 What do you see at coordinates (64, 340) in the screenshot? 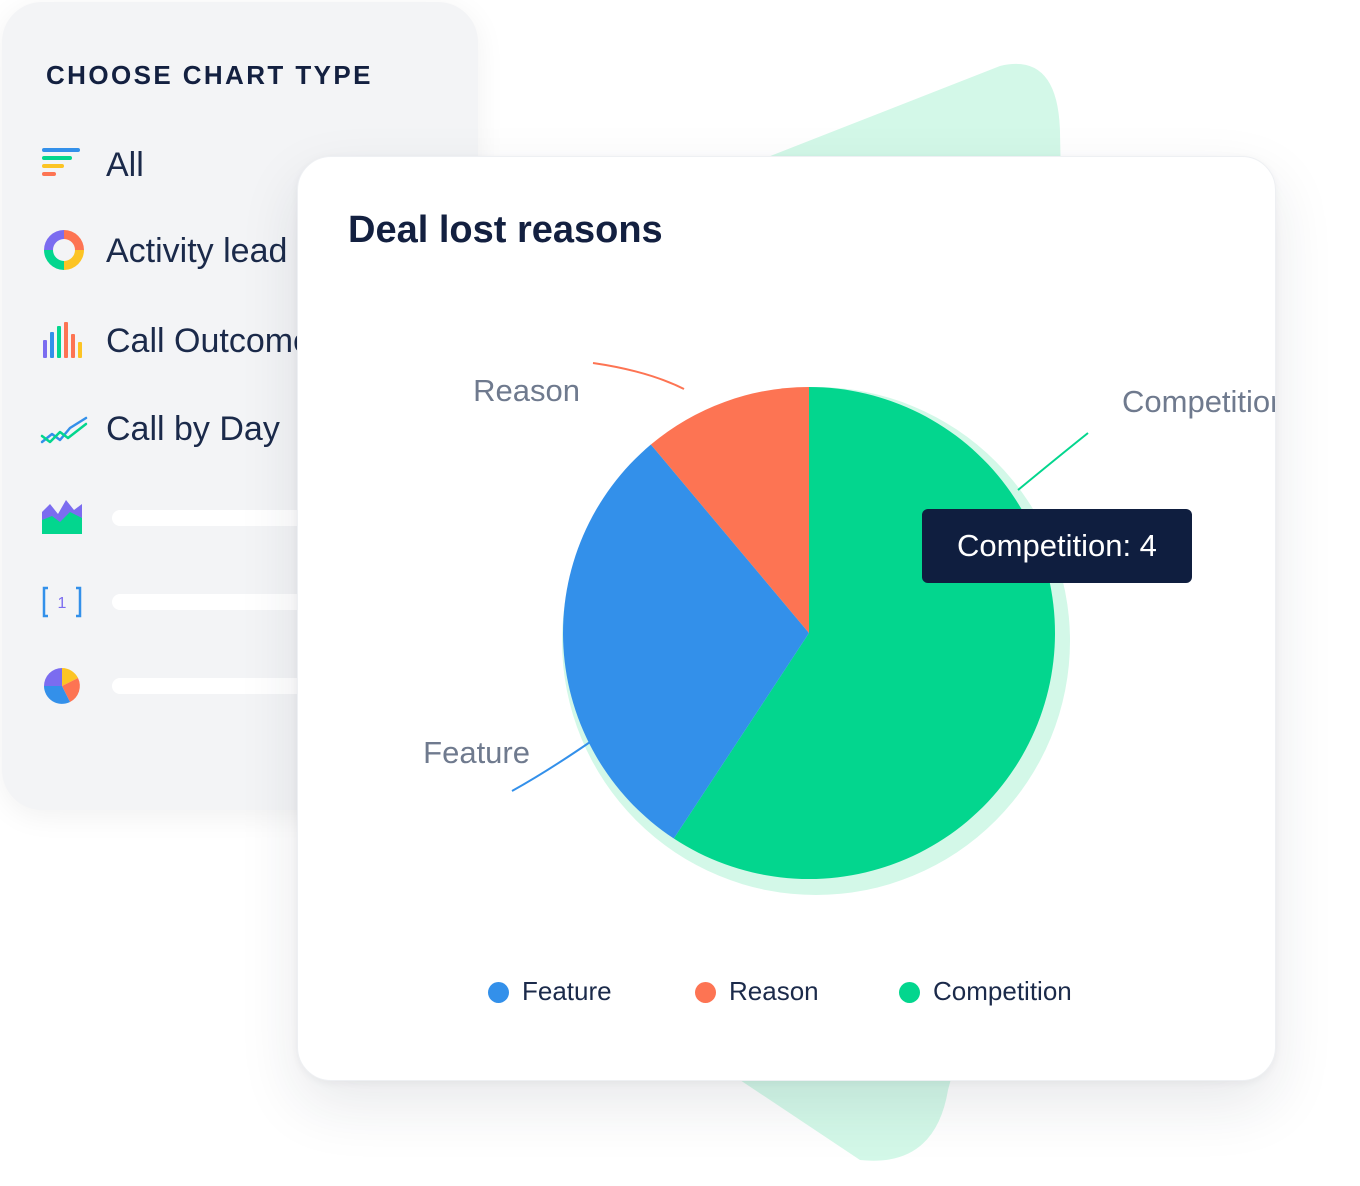
I see `bar-chart-icon` at bounding box center [64, 340].